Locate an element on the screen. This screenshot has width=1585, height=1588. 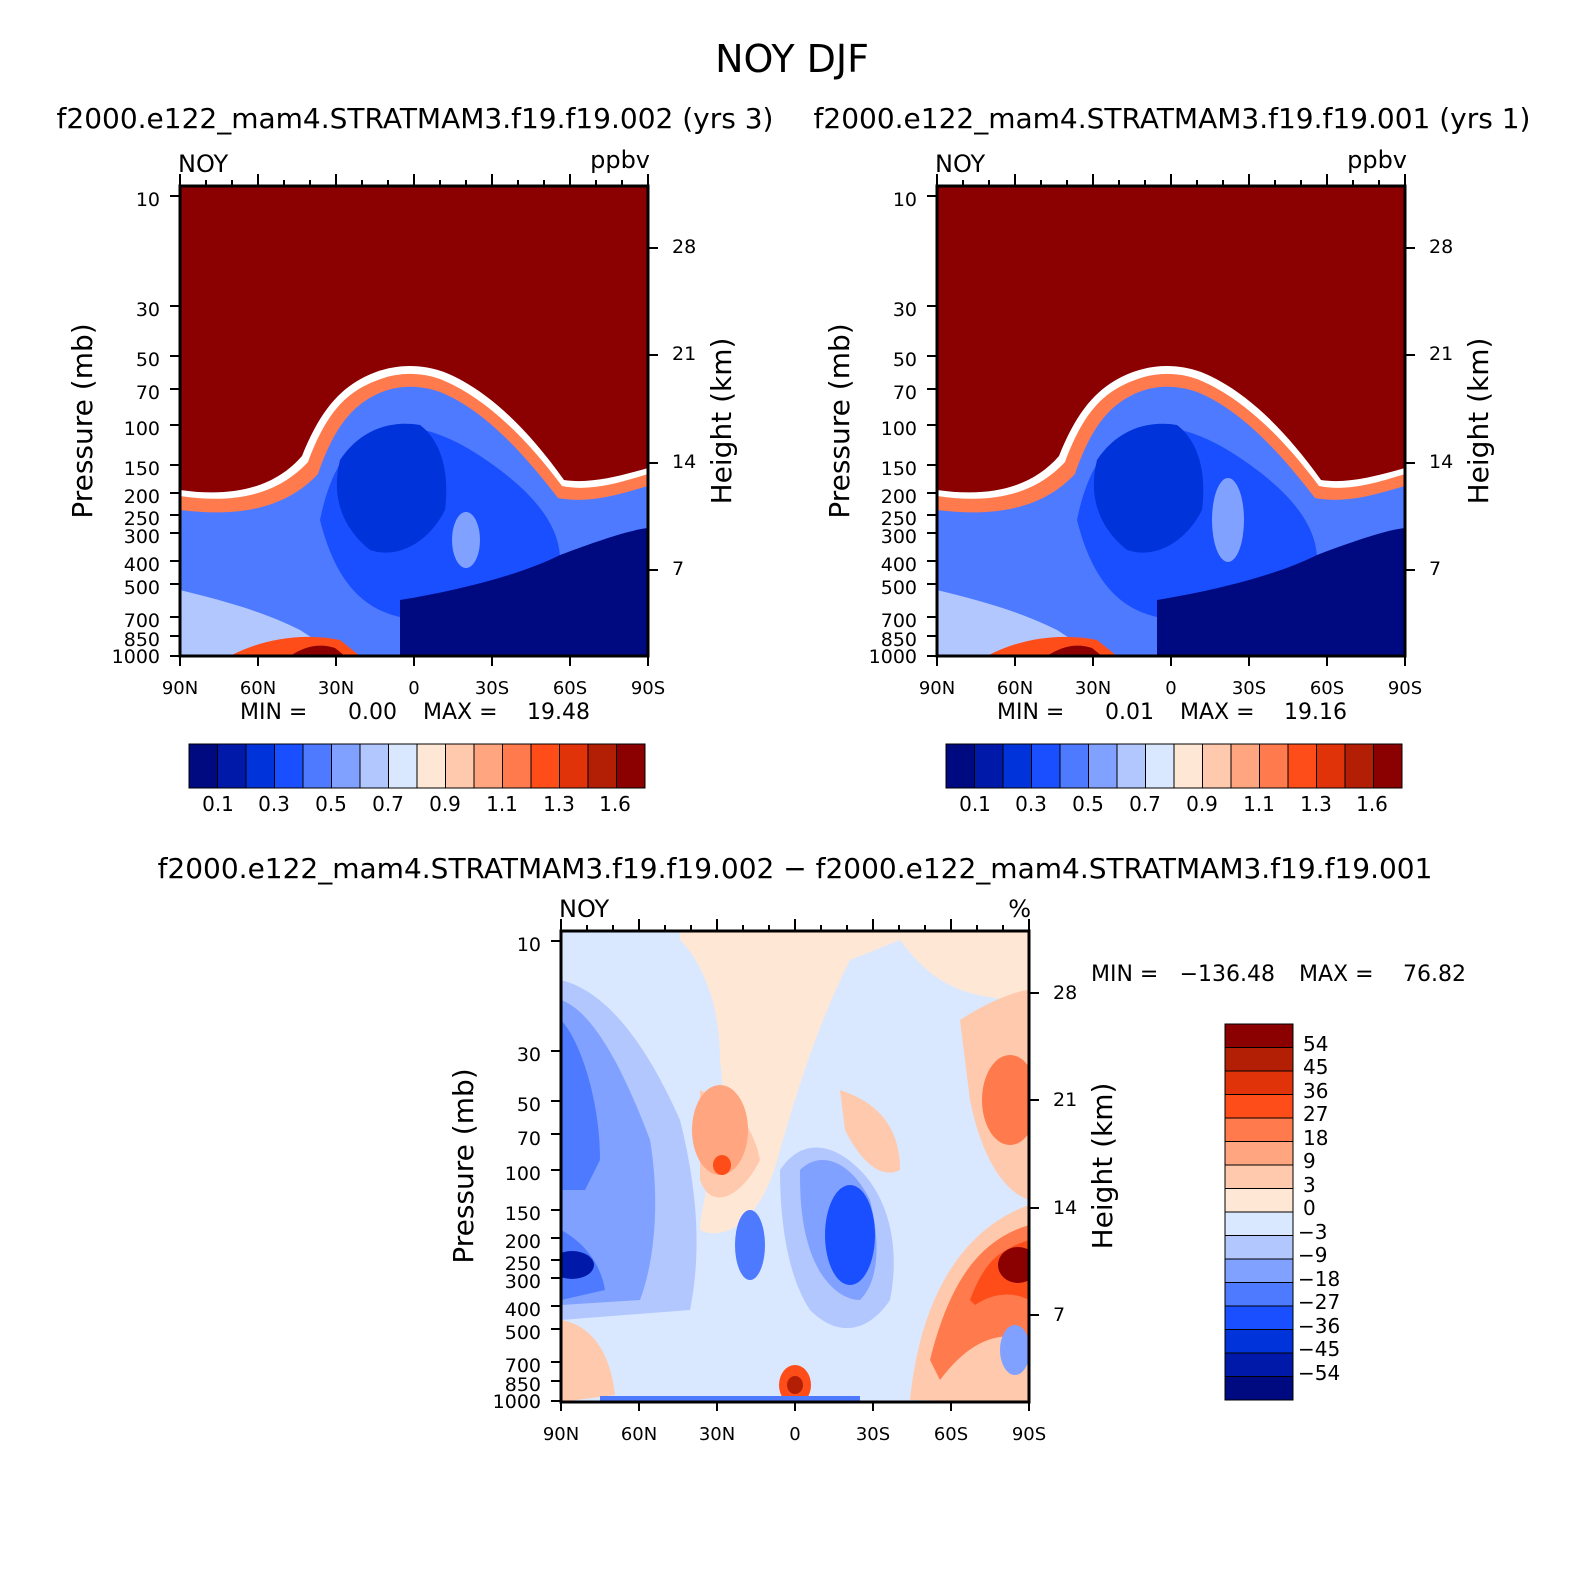
colorbar-label: −54 is located at coordinates (1319, 1373).